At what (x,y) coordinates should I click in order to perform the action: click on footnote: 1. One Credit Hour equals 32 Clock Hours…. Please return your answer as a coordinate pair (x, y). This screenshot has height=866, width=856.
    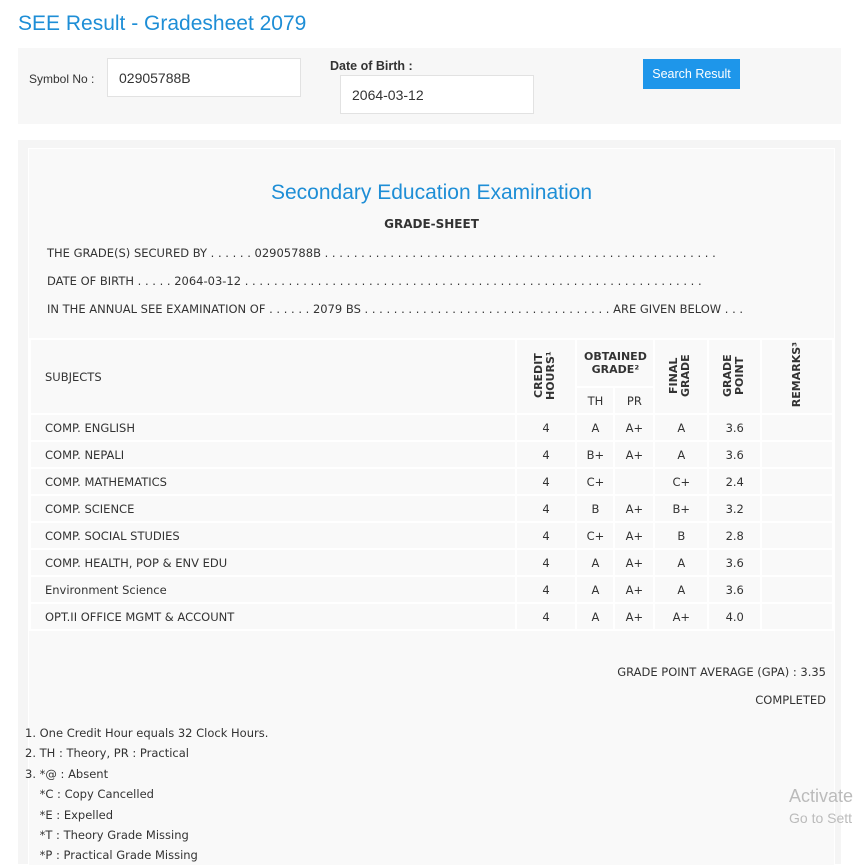
    Looking at the image, I should click on (147, 733).